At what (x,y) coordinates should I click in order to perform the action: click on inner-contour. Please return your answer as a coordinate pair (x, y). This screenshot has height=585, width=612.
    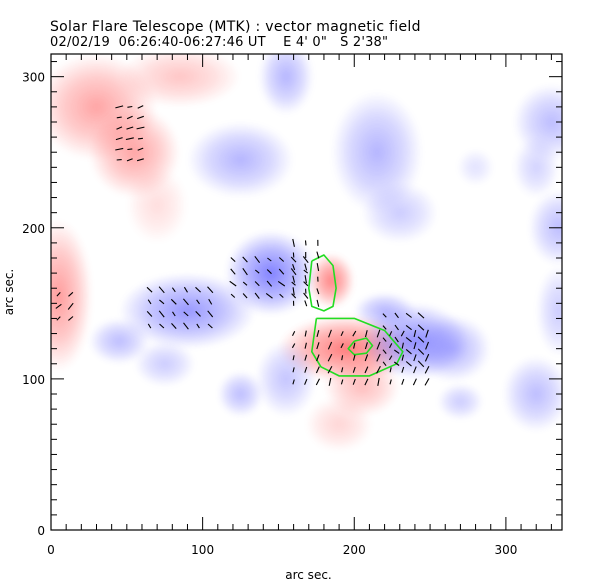
    Looking at the image, I should click on (360, 346).